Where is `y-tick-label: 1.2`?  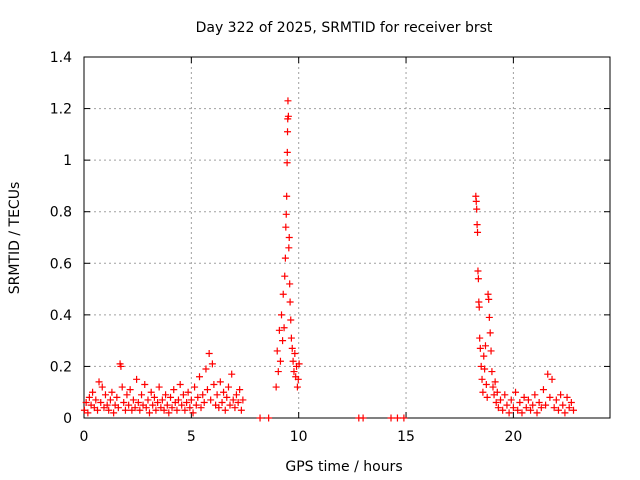 y-tick-label: 1.2 is located at coordinates (61, 110).